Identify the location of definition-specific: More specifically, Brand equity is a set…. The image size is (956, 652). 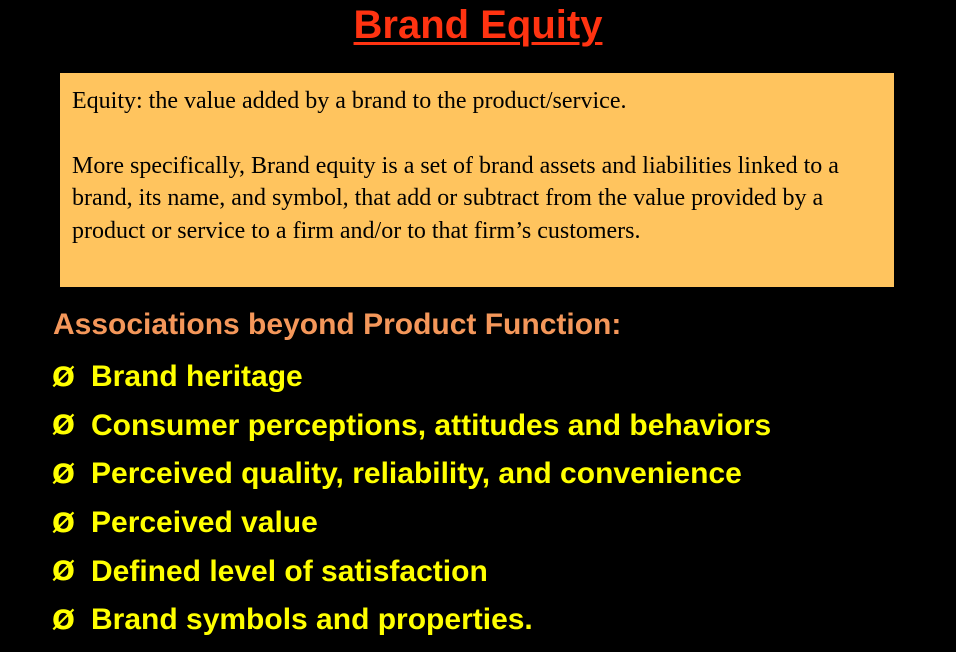
(455, 198).